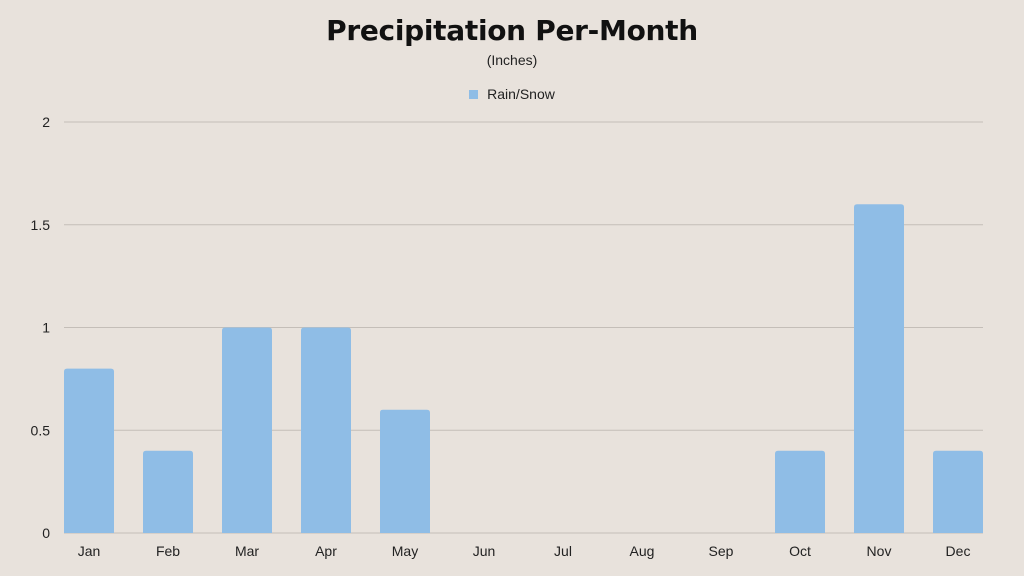 This screenshot has height=576, width=1024. What do you see at coordinates (247, 551) in the screenshot?
I see `x-tick-label: Mar` at bounding box center [247, 551].